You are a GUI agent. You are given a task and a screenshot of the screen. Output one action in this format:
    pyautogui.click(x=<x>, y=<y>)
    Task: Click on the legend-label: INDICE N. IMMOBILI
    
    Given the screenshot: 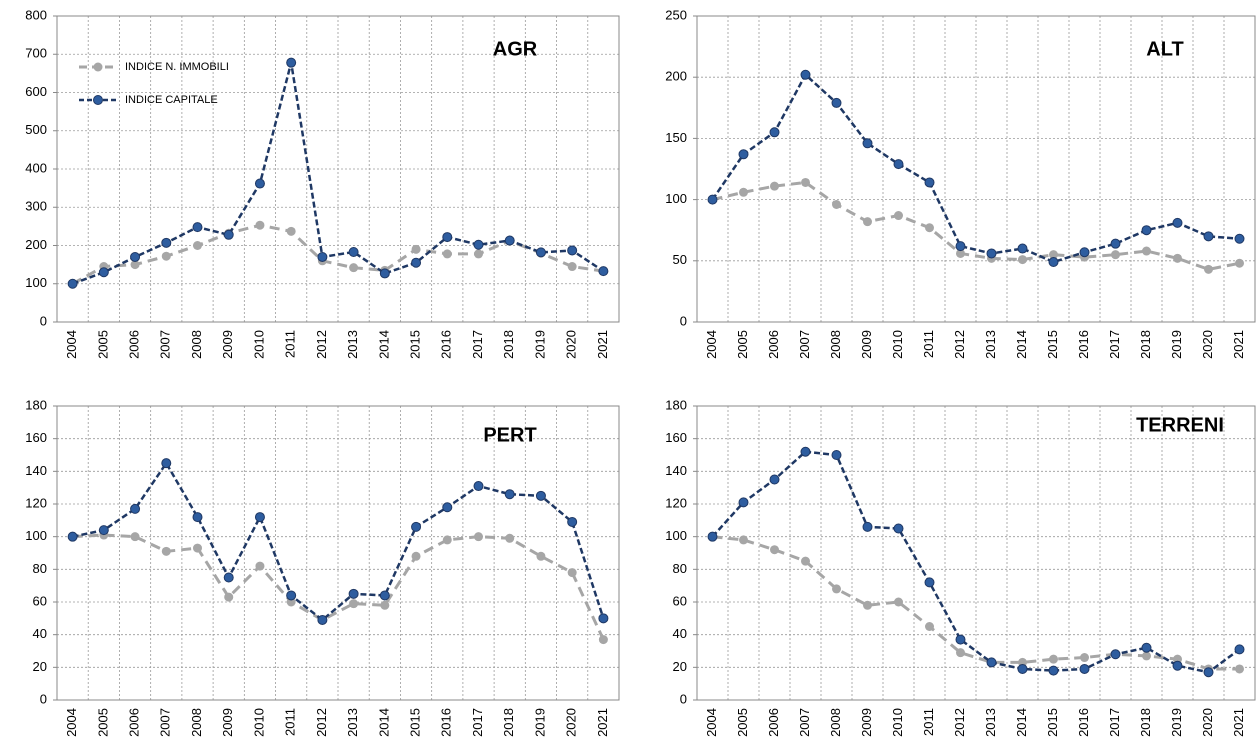 What is the action you would take?
    pyautogui.click(x=177, y=67)
    